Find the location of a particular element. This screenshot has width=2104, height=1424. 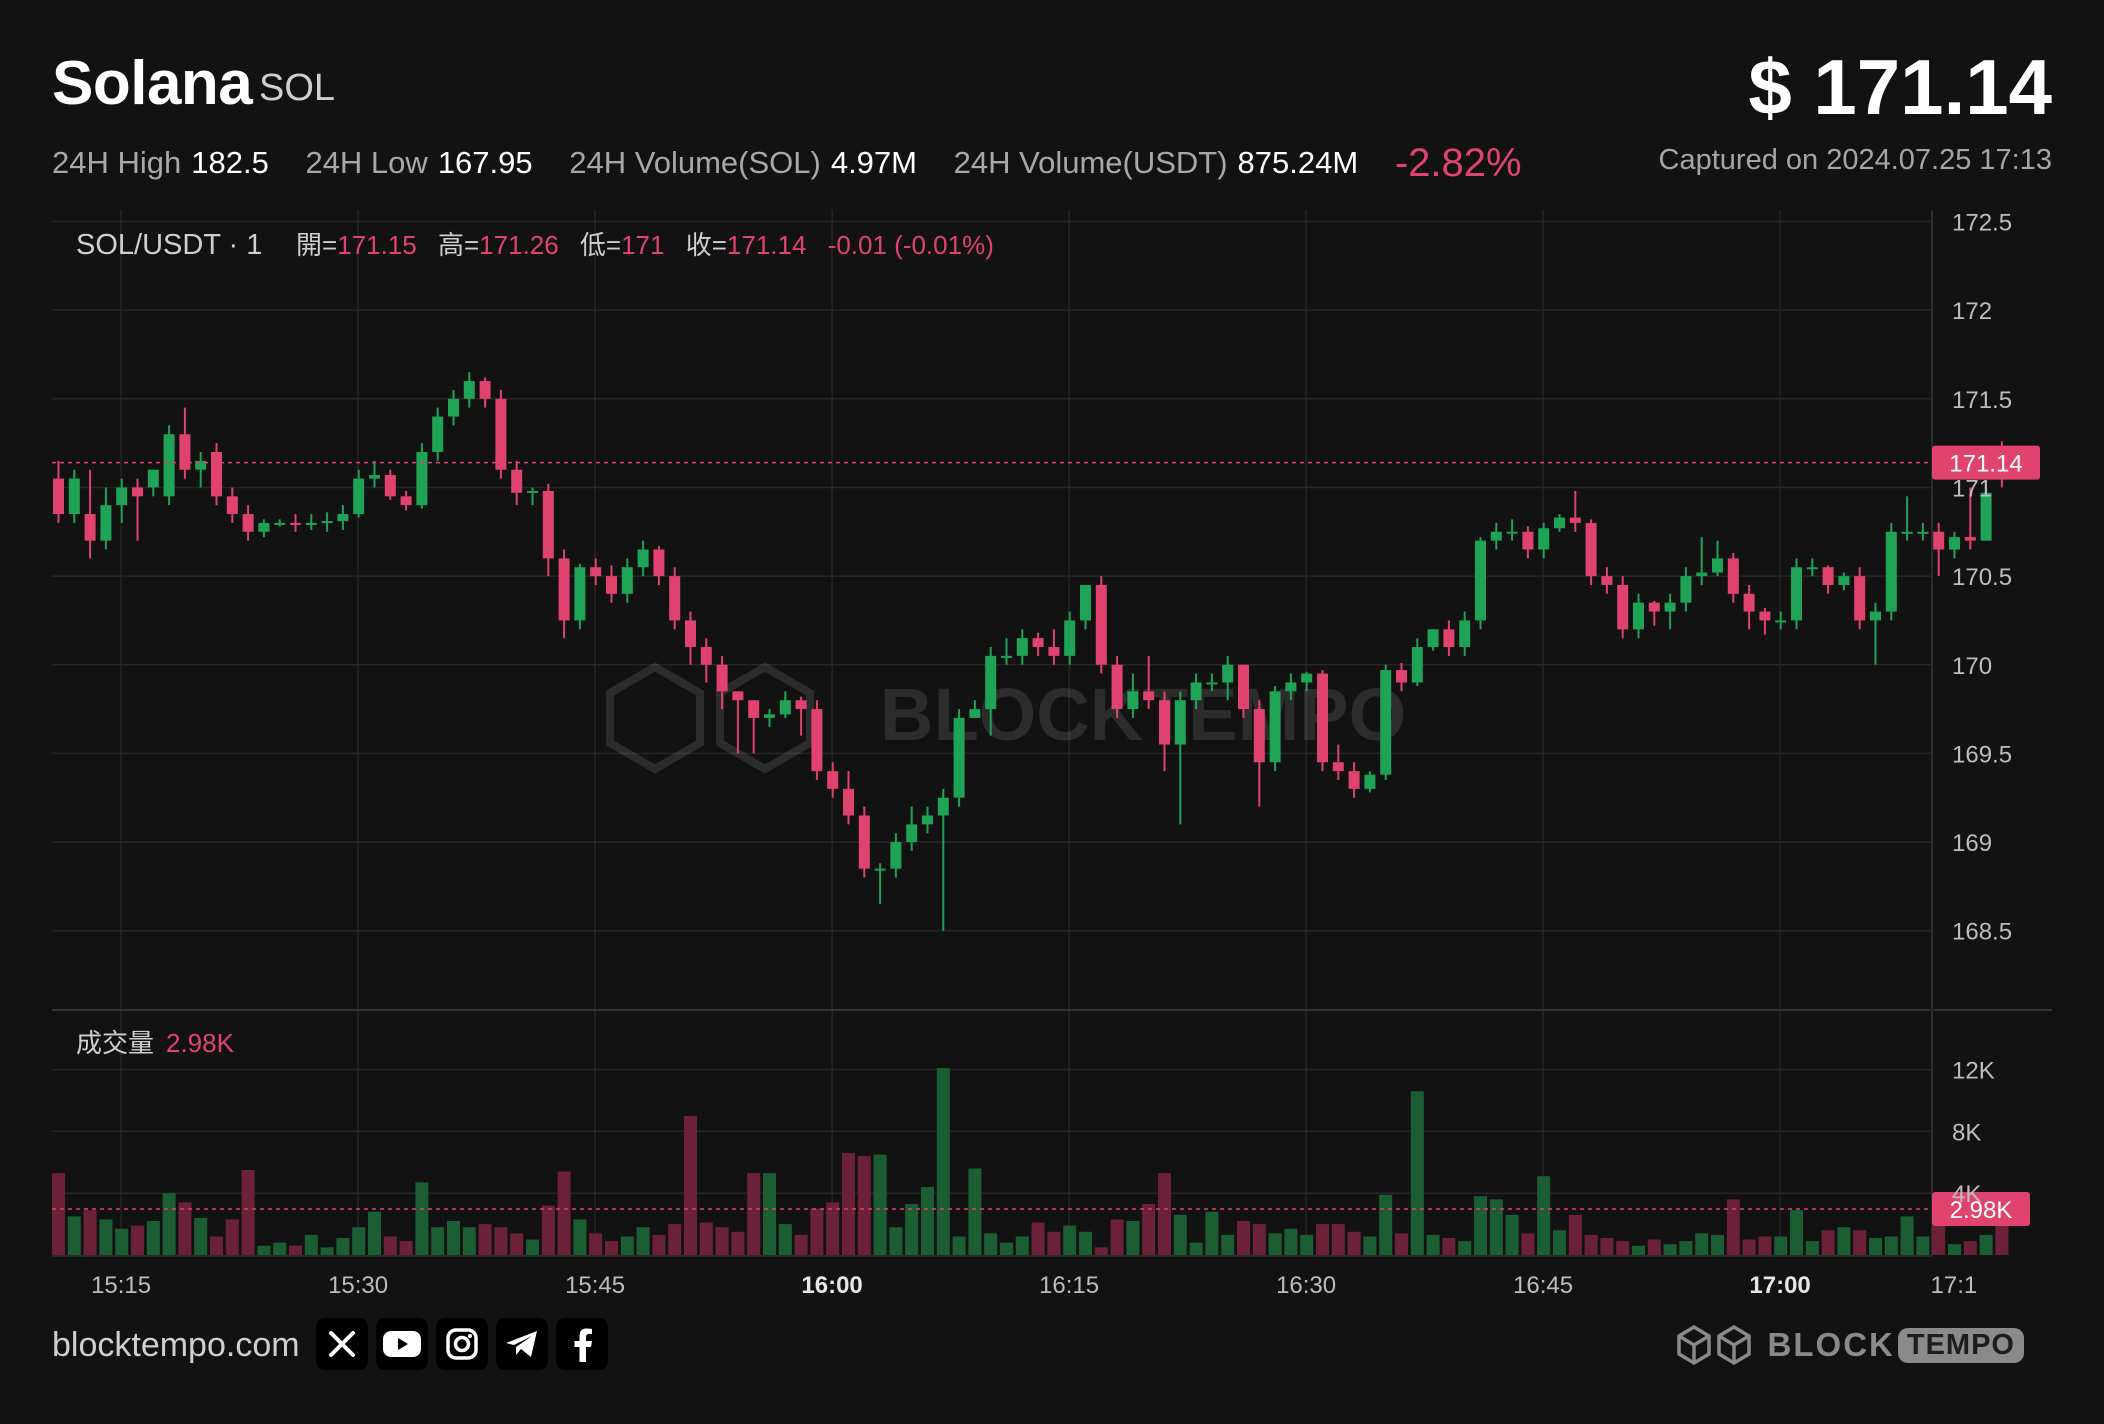

legend-open-label: 開= is located at coordinates (316, 245).